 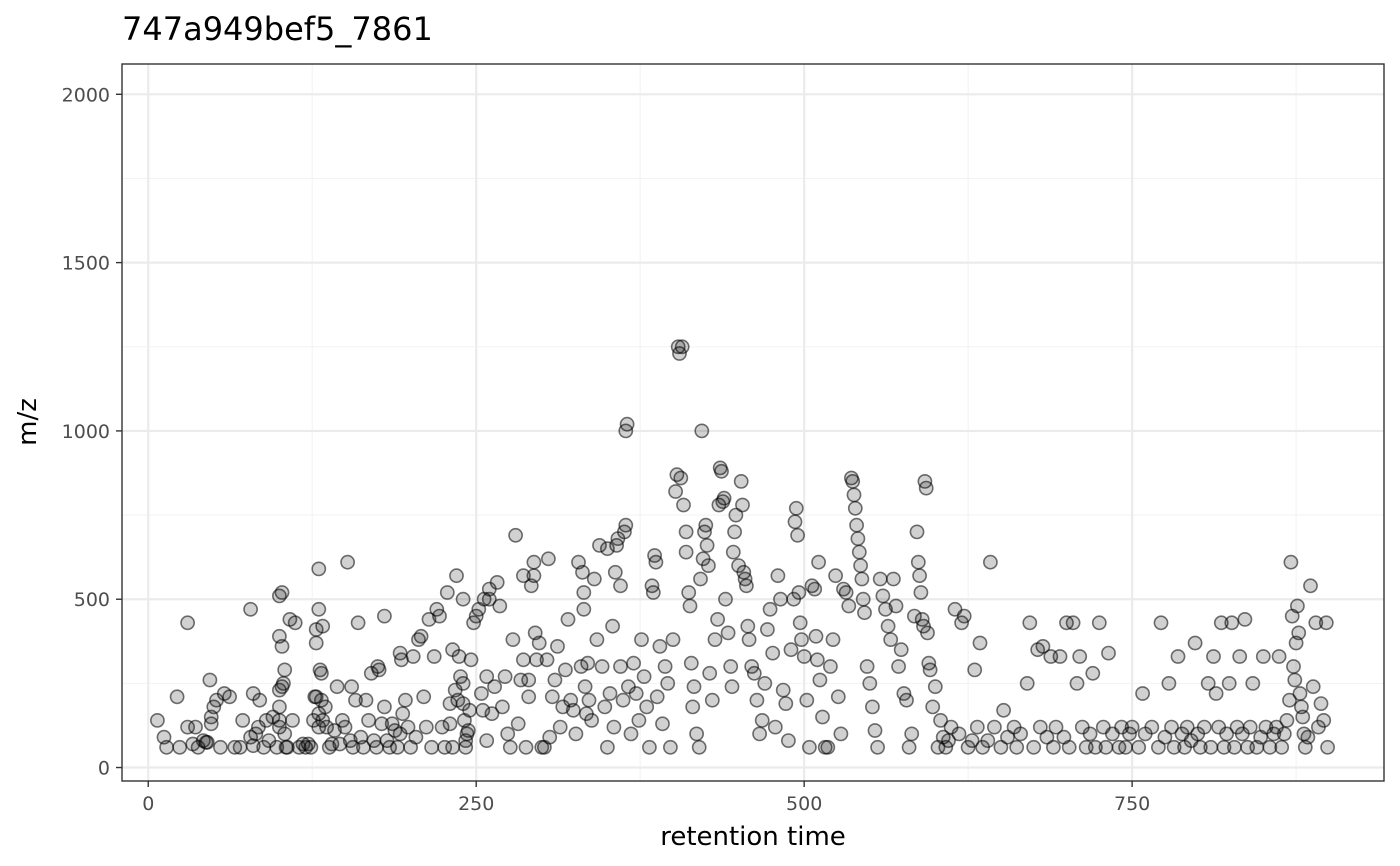 What do you see at coordinates (148, 804) in the screenshot?
I see `x-tick-label: 0` at bounding box center [148, 804].